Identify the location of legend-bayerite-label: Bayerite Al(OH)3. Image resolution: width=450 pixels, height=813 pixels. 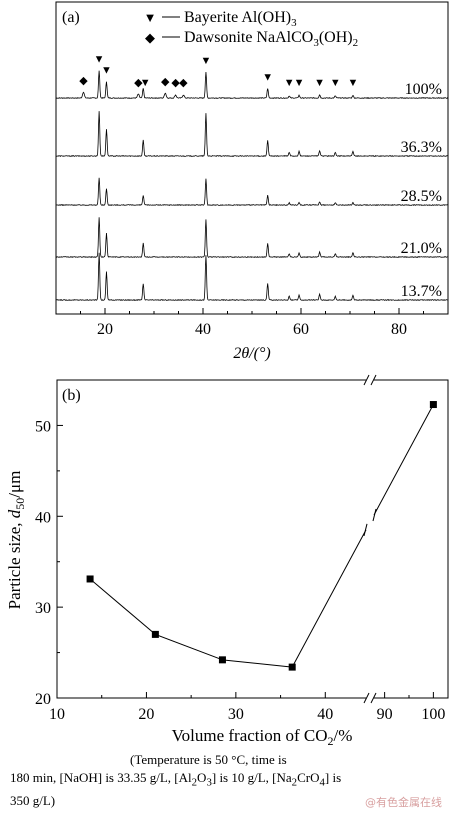
(240, 19).